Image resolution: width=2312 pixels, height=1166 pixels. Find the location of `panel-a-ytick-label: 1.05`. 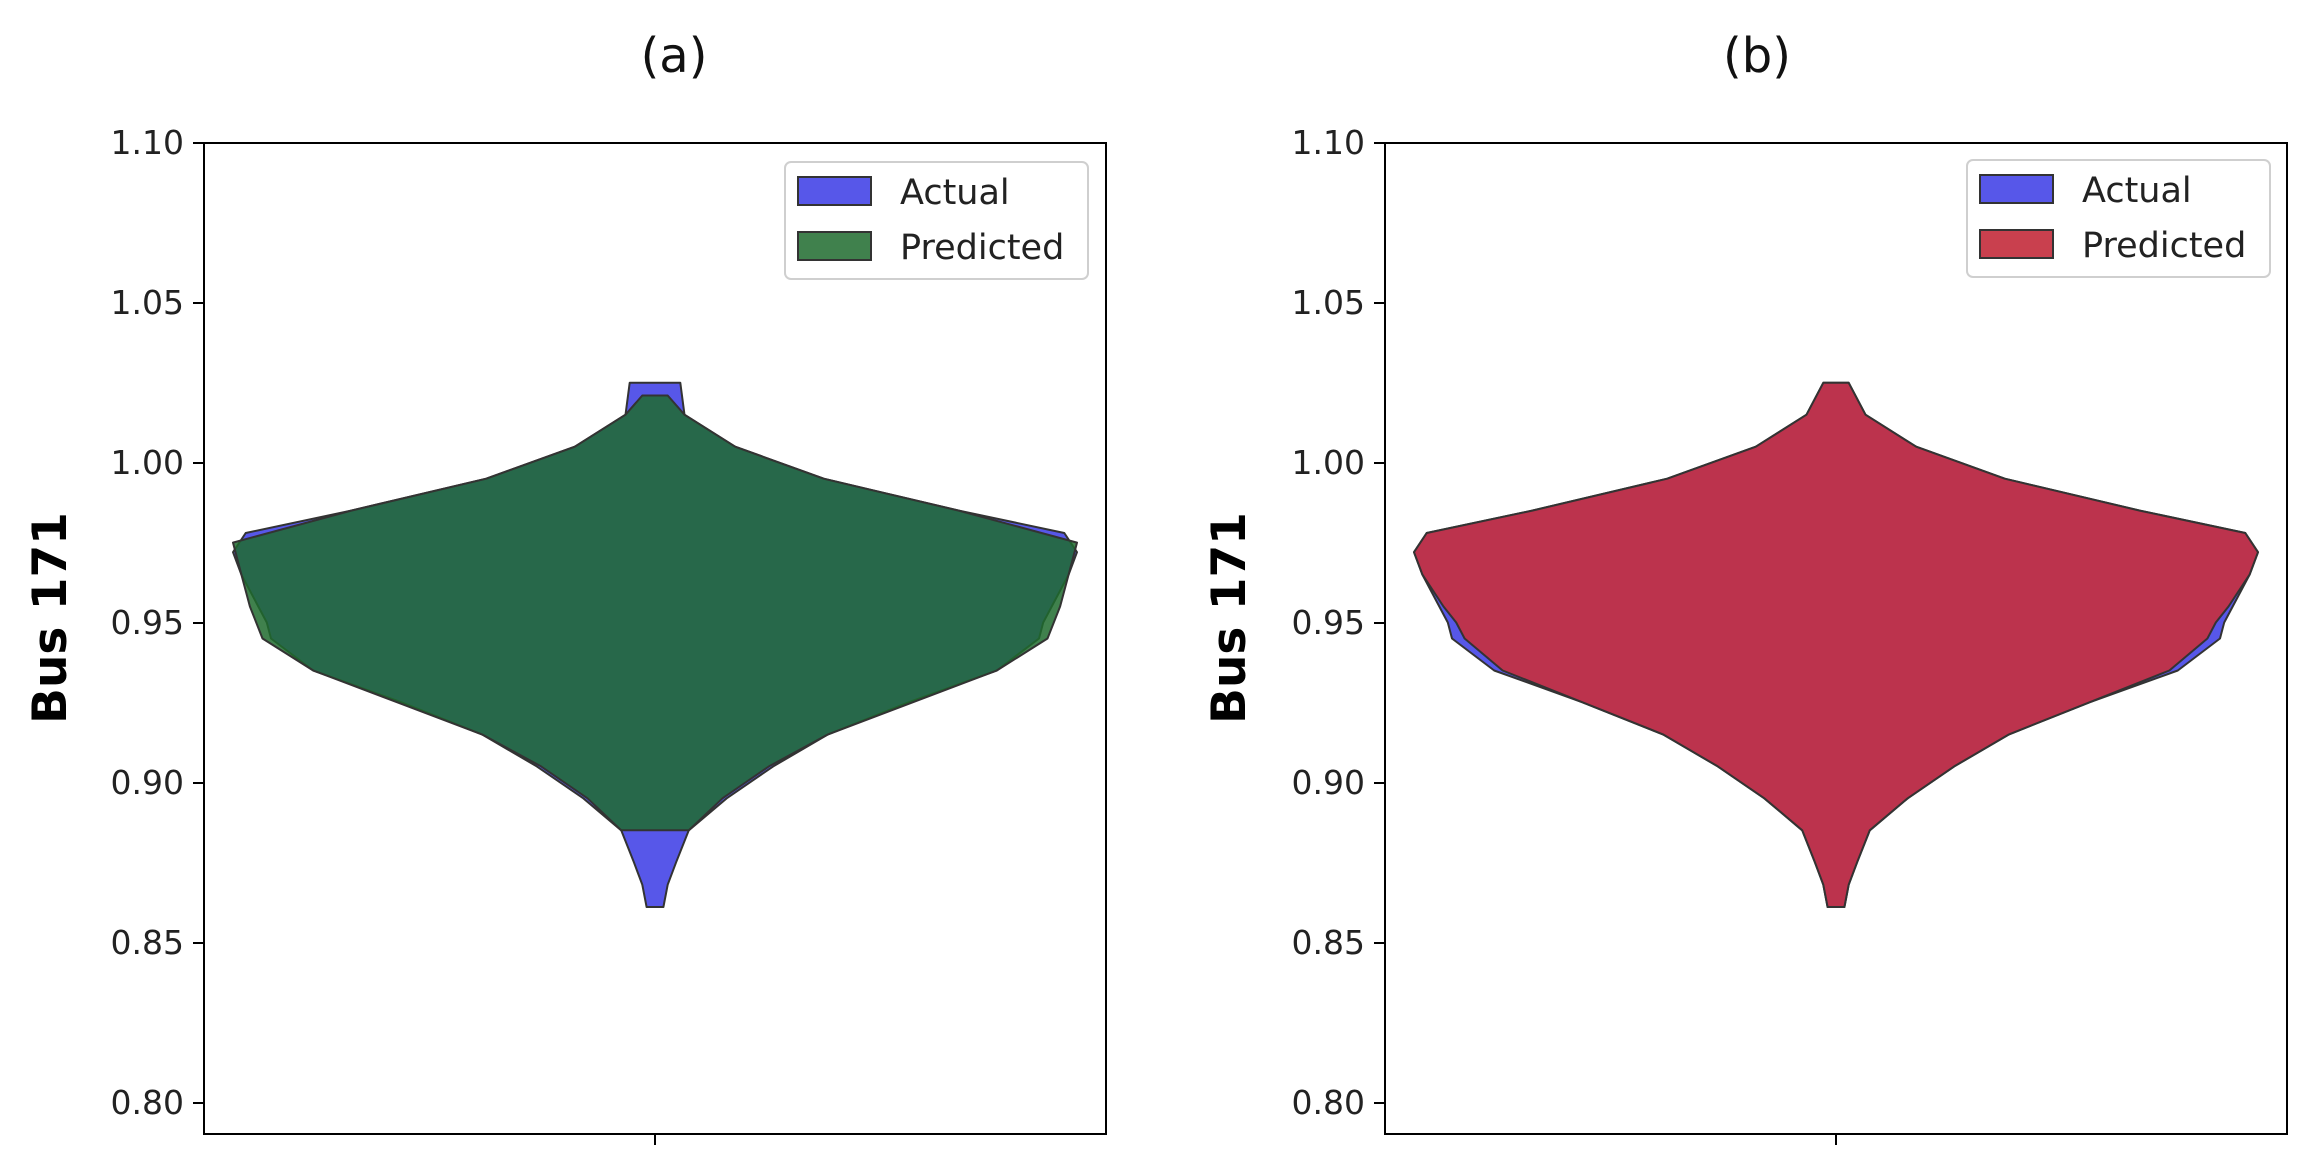

panel-a-ytick-label: 1.05 is located at coordinates (147, 302).